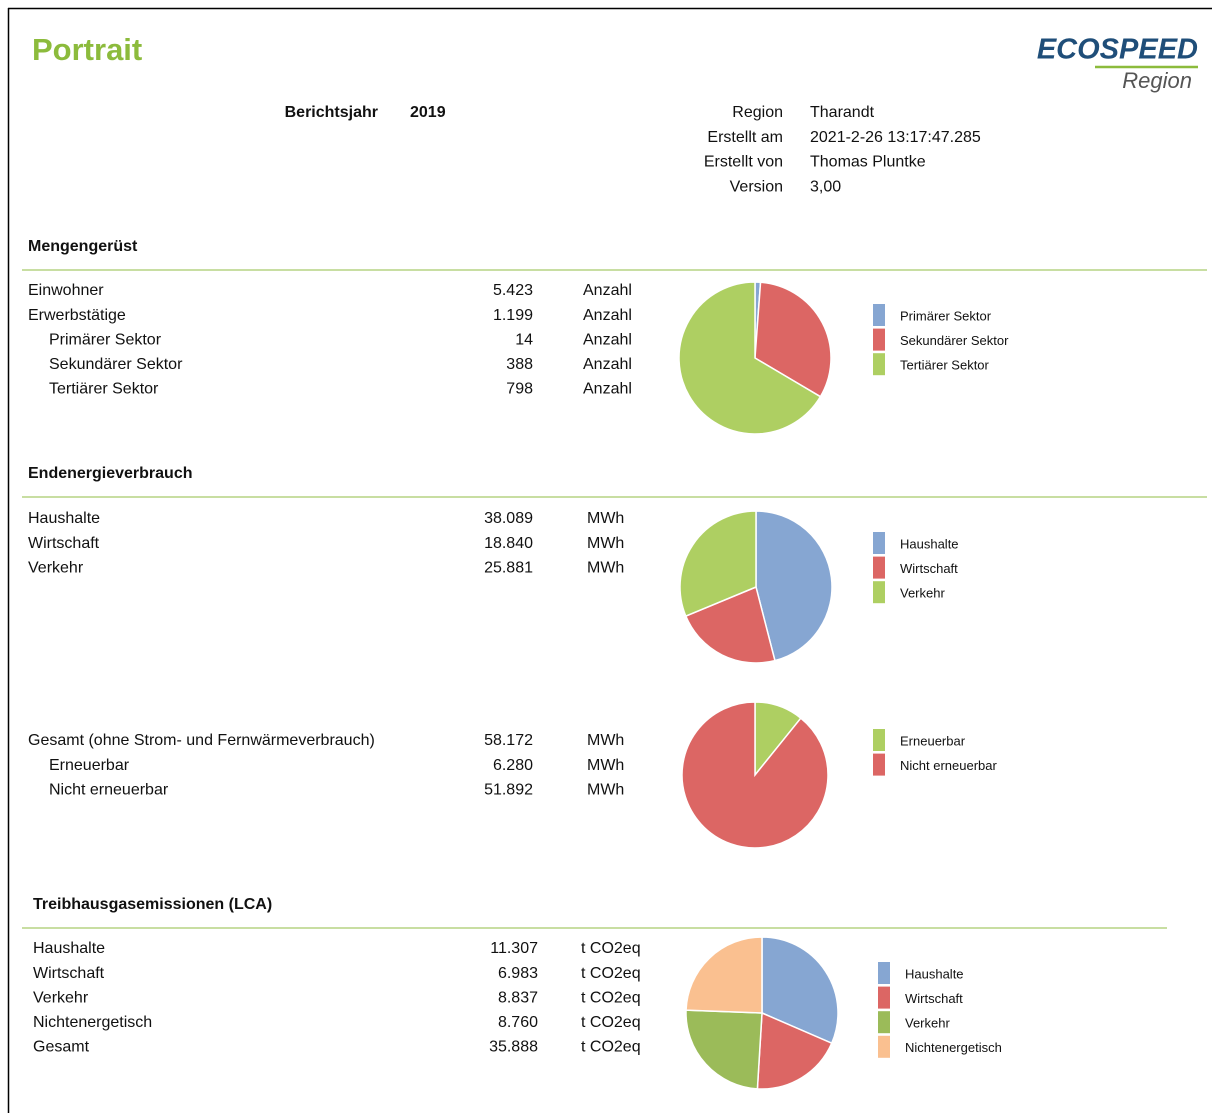 The width and height of the screenshot is (1212, 1113). Describe the element at coordinates (508, 789) in the screenshot. I see `row-value: 51.892` at that location.